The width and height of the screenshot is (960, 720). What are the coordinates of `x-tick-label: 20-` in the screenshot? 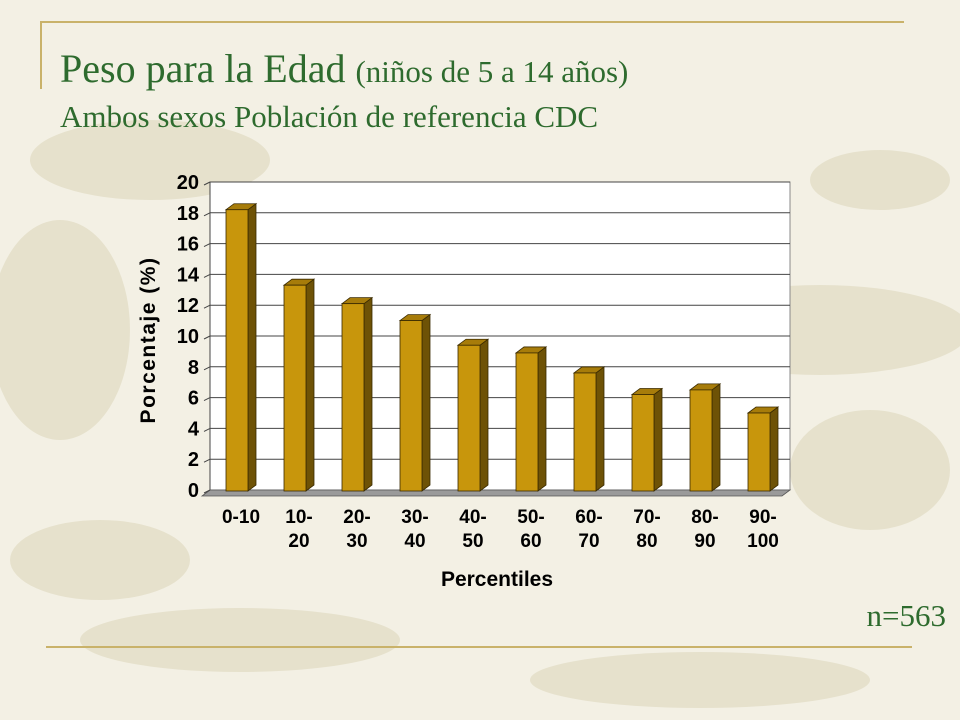 It's located at (356, 517).